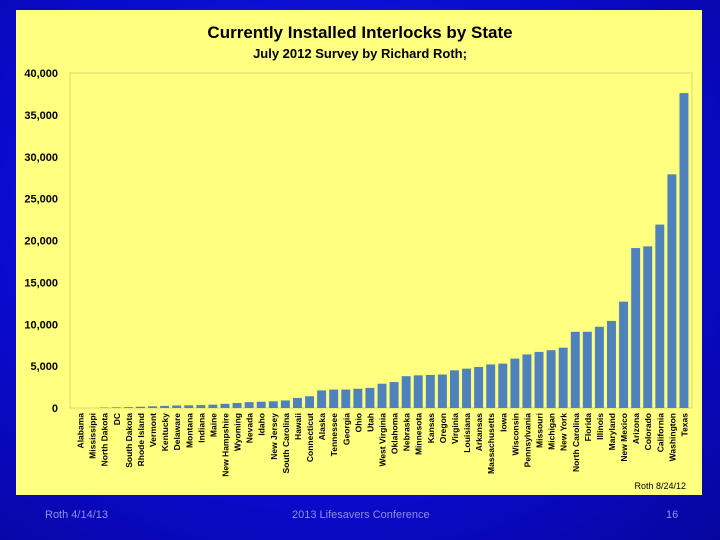 This screenshot has height=540, width=720. Describe the element at coordinates (141, 439) in the screenshot. I see `x-tick-label: Rhode Island` at that location.